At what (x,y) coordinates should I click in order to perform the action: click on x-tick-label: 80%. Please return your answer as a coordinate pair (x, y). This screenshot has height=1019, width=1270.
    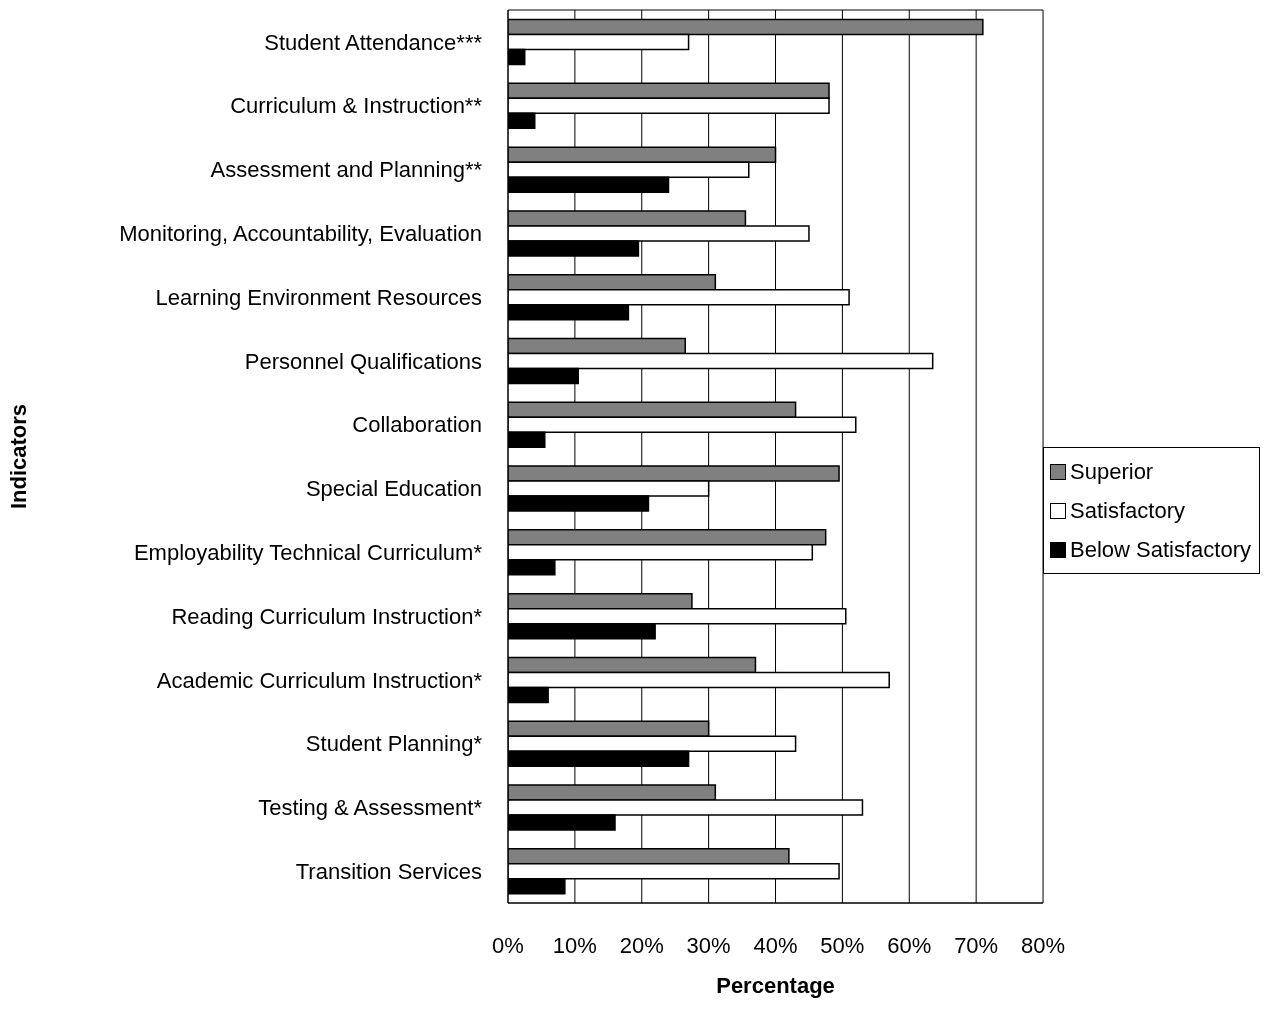
    Looking at the image, I should click on (1043, 945).